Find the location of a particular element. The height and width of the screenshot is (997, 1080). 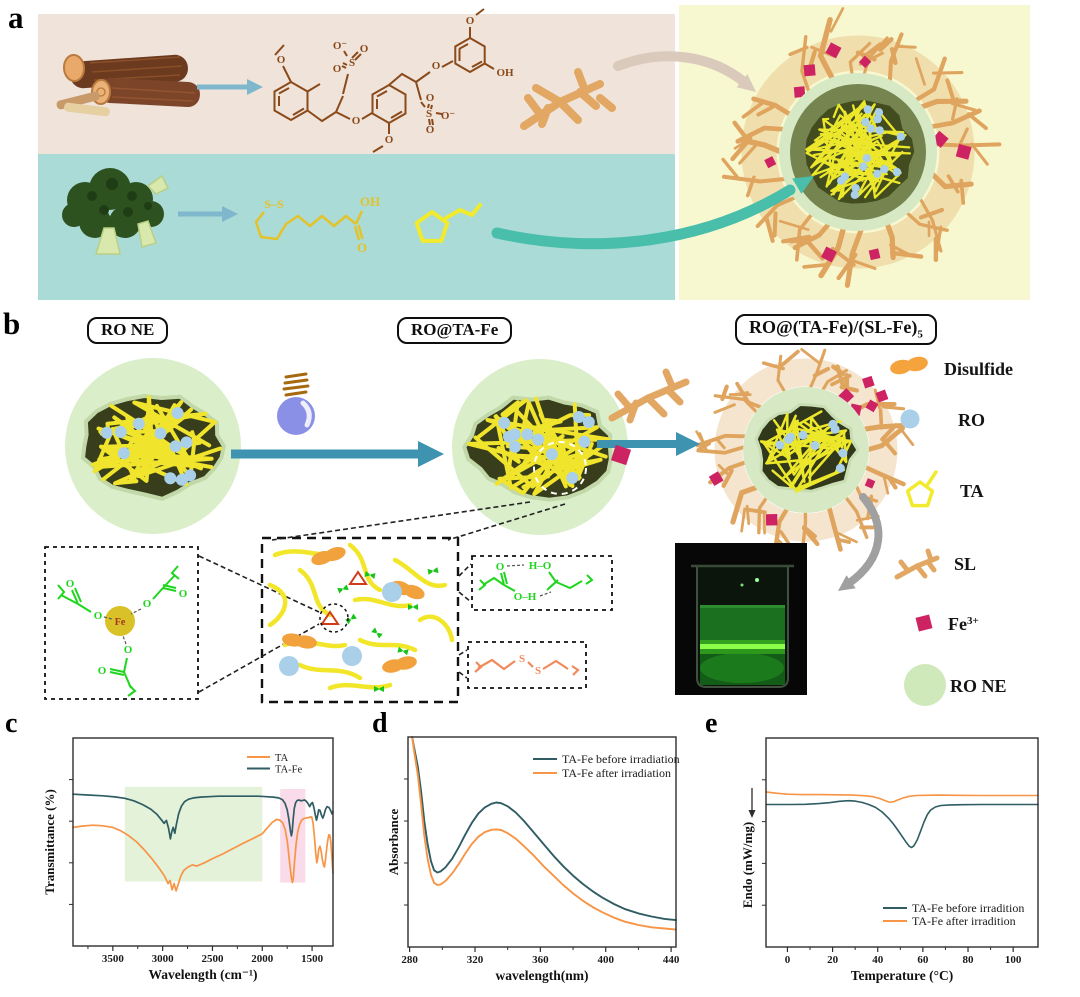

sl-icon is located at coordinates (917, 564).